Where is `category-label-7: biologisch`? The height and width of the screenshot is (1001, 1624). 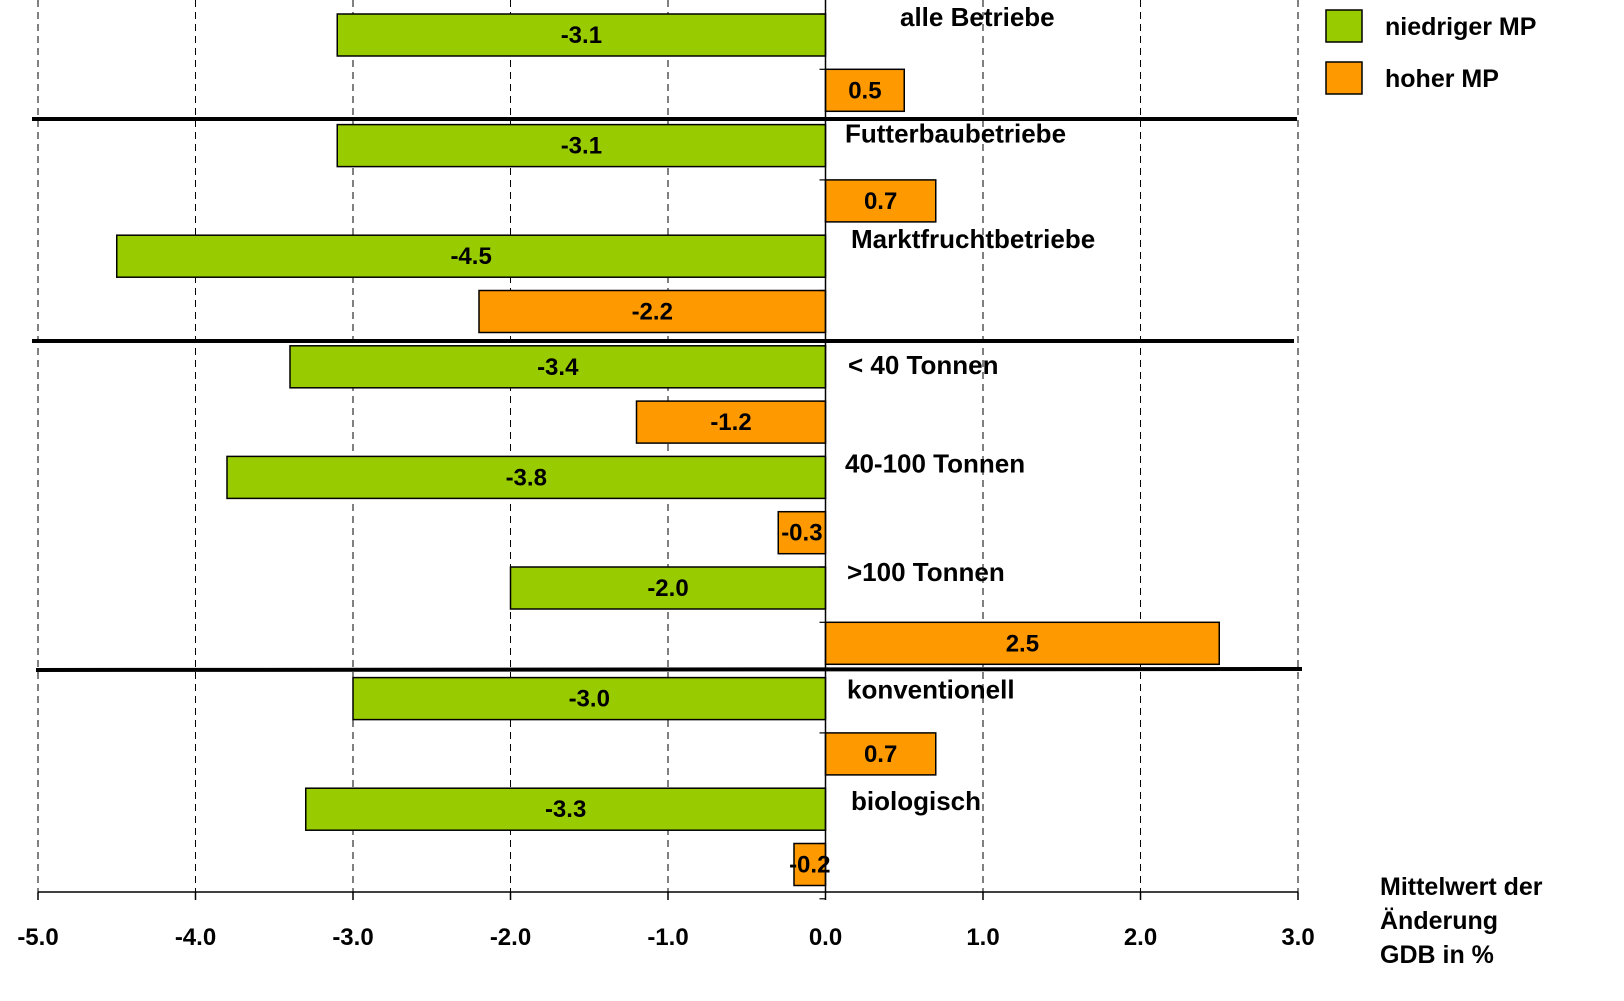
category-label-7: biologisch is located at coordinates (916, 801).